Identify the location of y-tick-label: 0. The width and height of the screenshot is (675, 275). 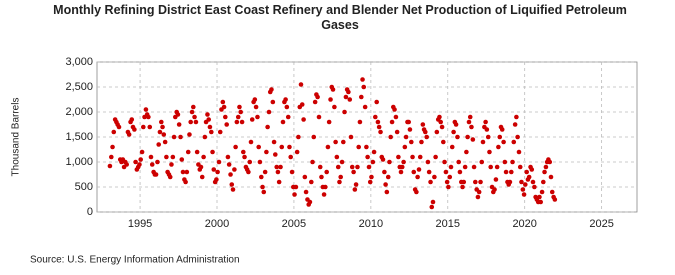
(90, 212).